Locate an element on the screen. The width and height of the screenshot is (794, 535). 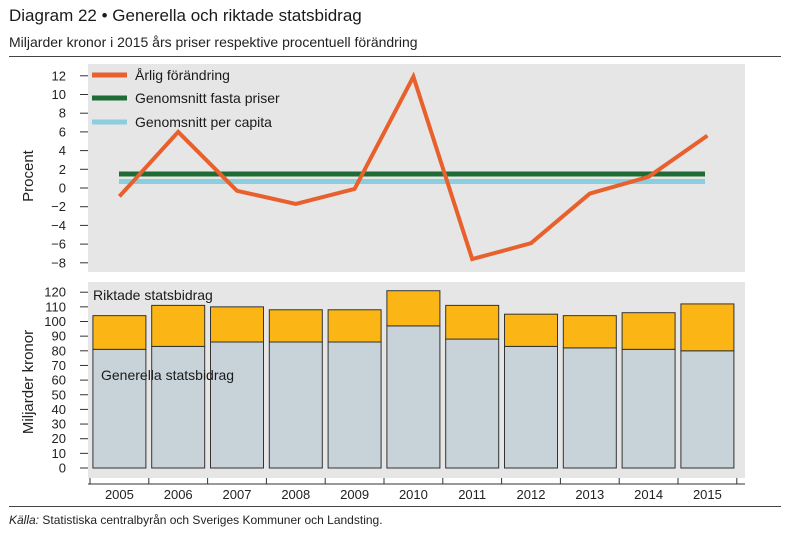
x-tick-label: 2006 is located at coordinates (178, 494).